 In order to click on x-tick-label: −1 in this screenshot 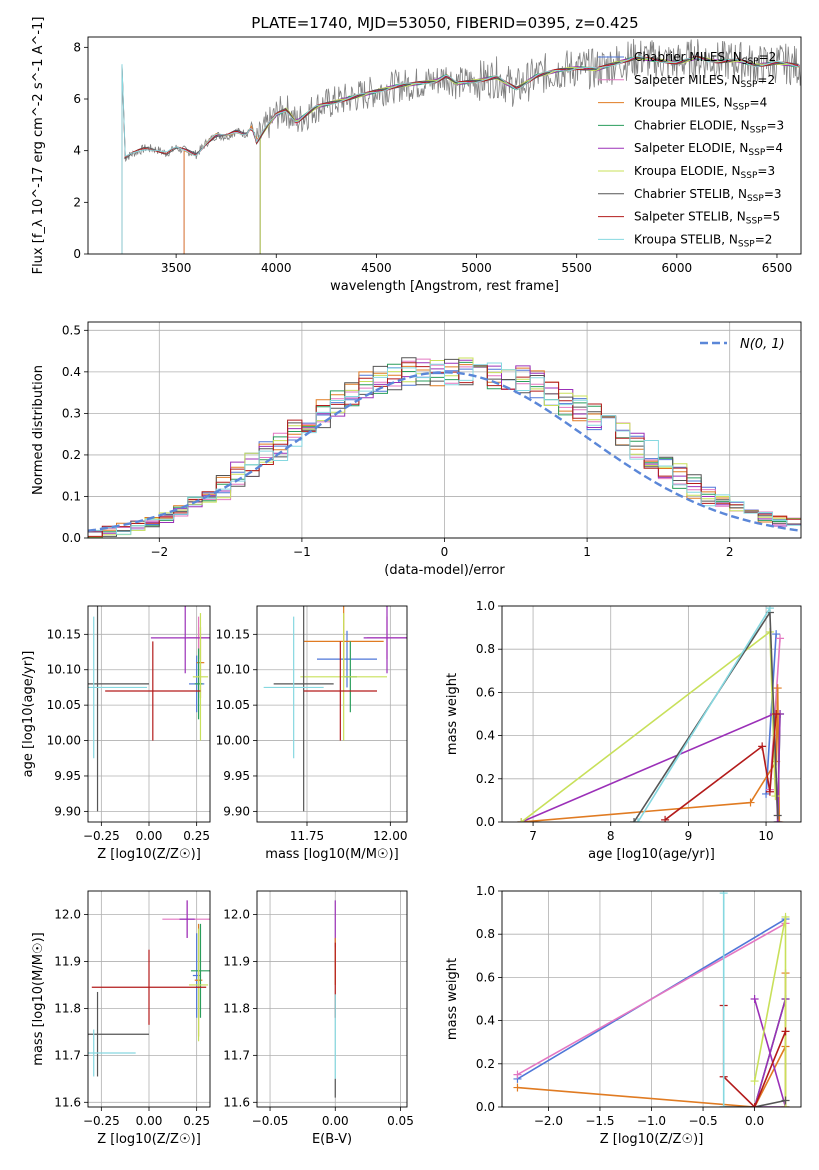, I will do `click(302, 552)`.